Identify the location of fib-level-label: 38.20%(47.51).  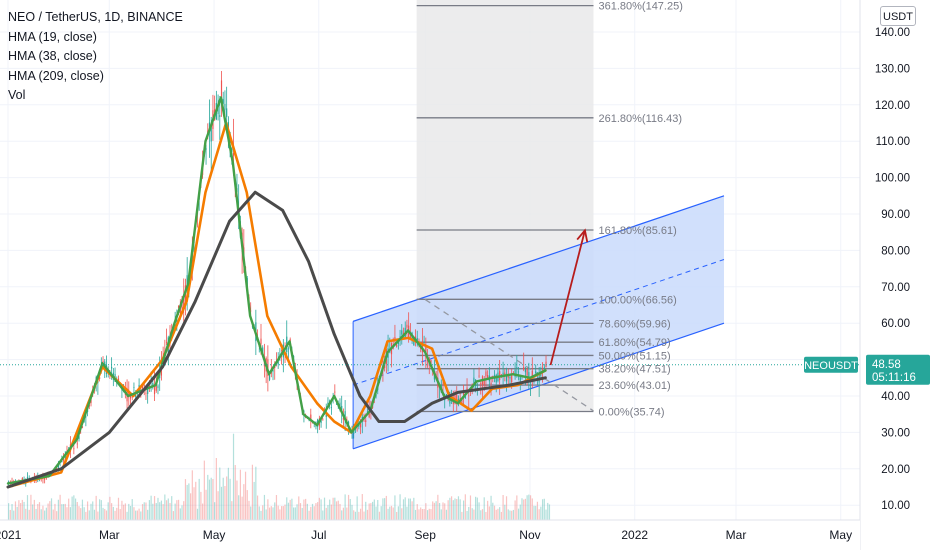
(634, 370).